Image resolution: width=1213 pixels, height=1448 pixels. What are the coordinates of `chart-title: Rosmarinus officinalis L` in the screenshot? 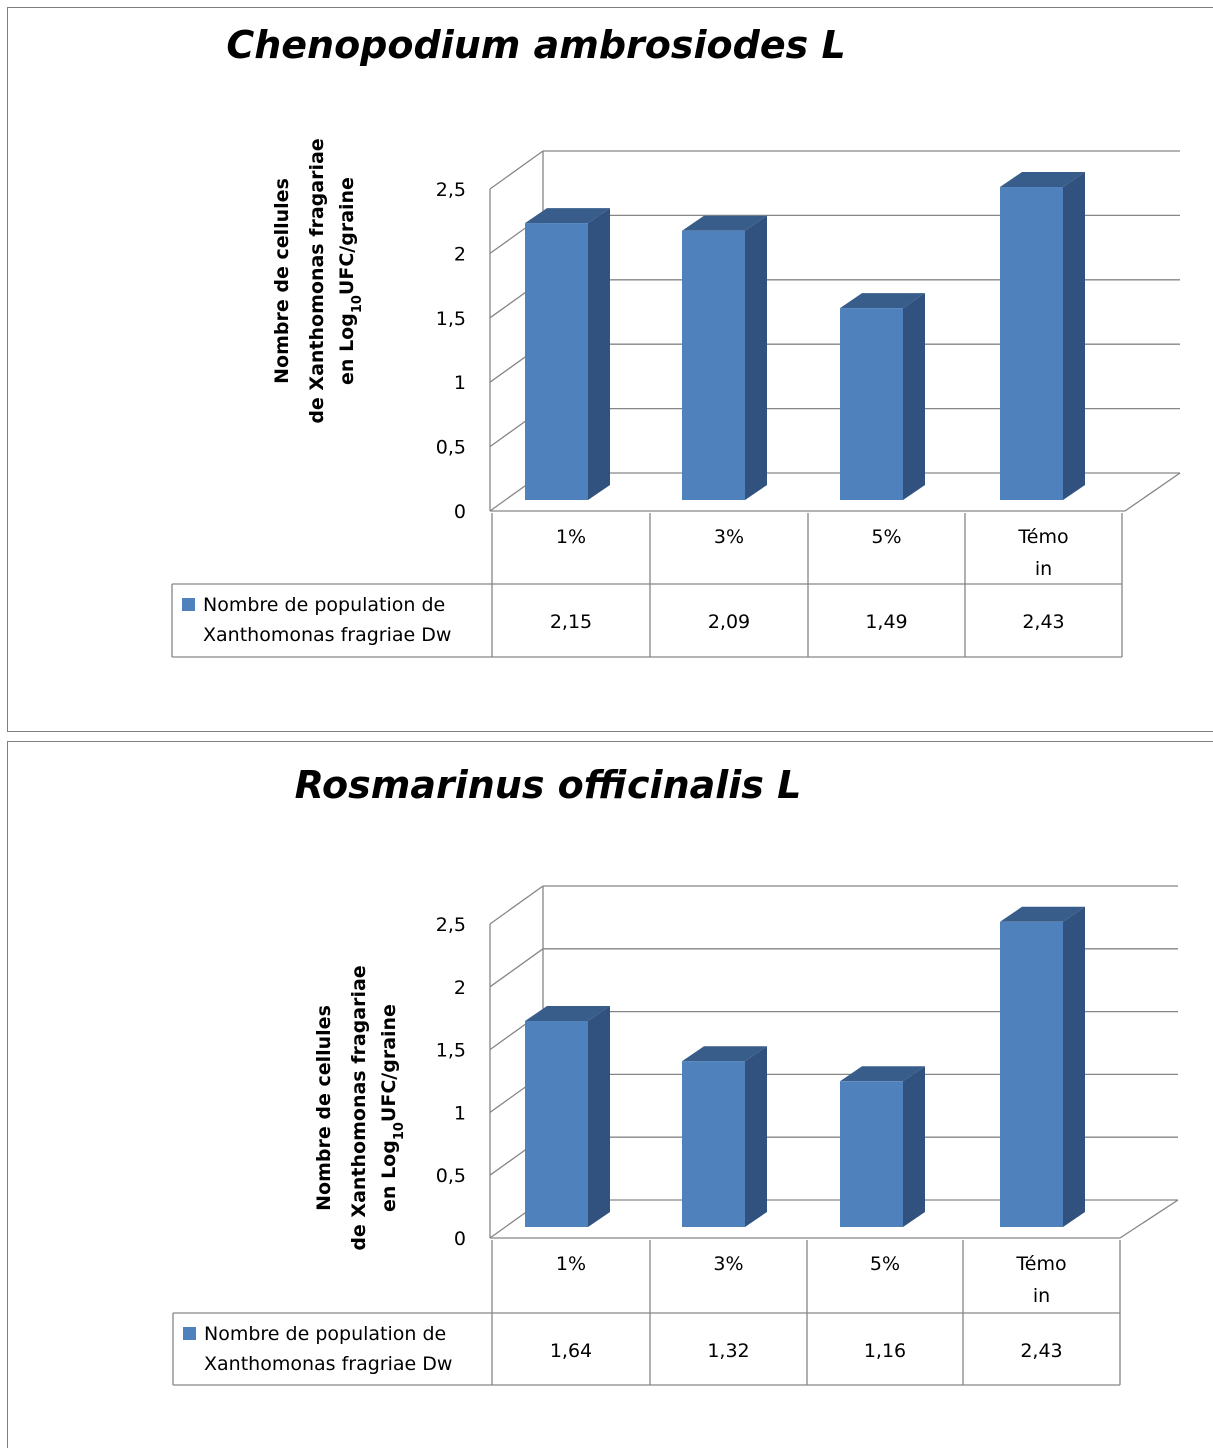 It's located at (548, 785).